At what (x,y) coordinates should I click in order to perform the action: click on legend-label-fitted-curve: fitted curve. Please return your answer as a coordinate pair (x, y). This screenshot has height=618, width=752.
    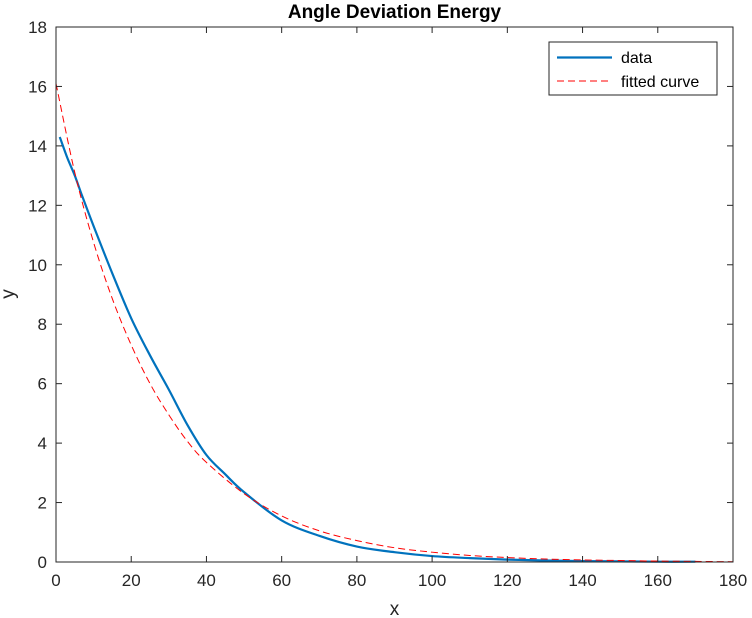
    Looking at the image, I should click on (660, 82).